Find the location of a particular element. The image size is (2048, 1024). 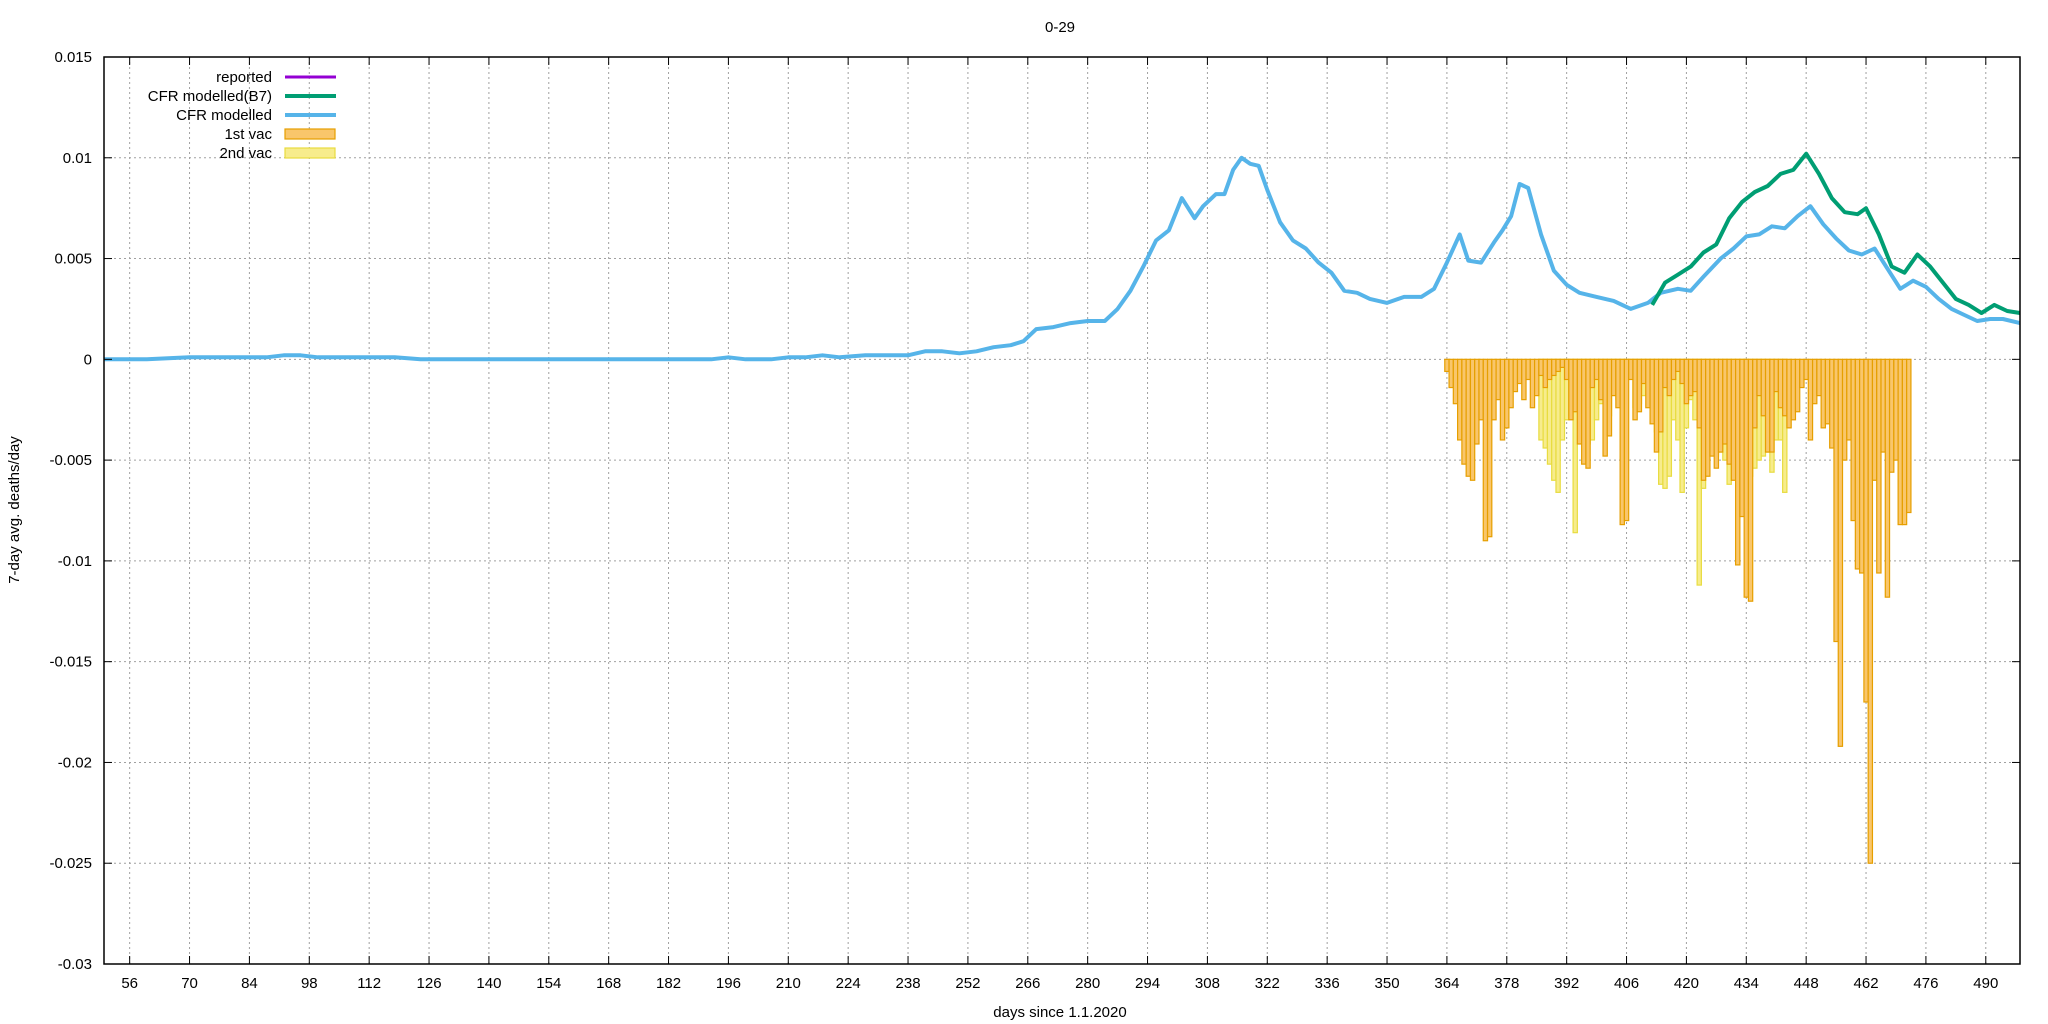

y-tick-label: 0.015 is located at coordinates (73, 57).